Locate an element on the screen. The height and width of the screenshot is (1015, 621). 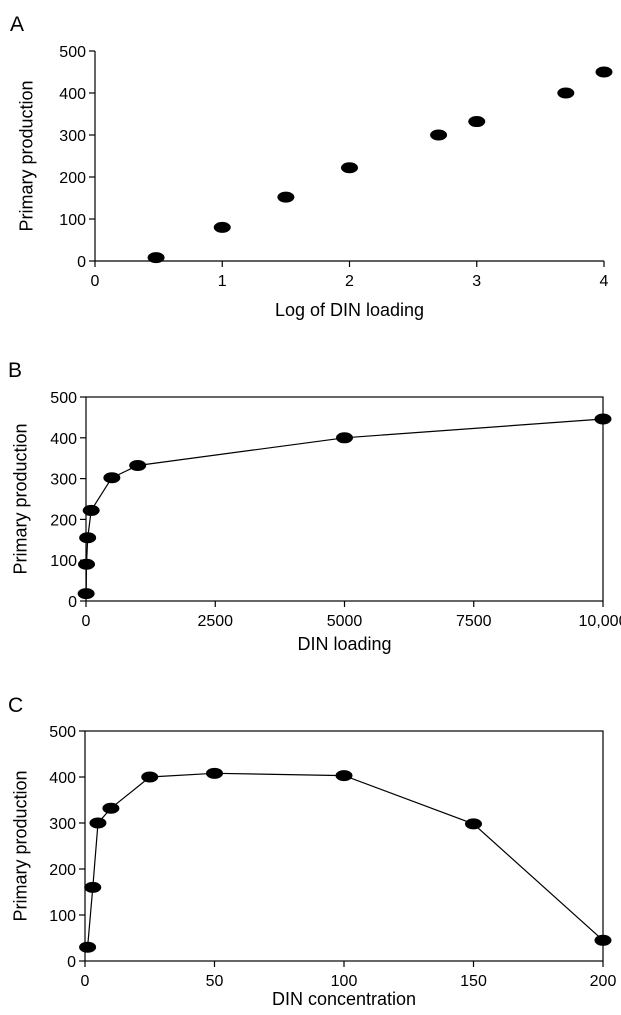
x-tick-label: 150 is located at coordinates (473, 981).